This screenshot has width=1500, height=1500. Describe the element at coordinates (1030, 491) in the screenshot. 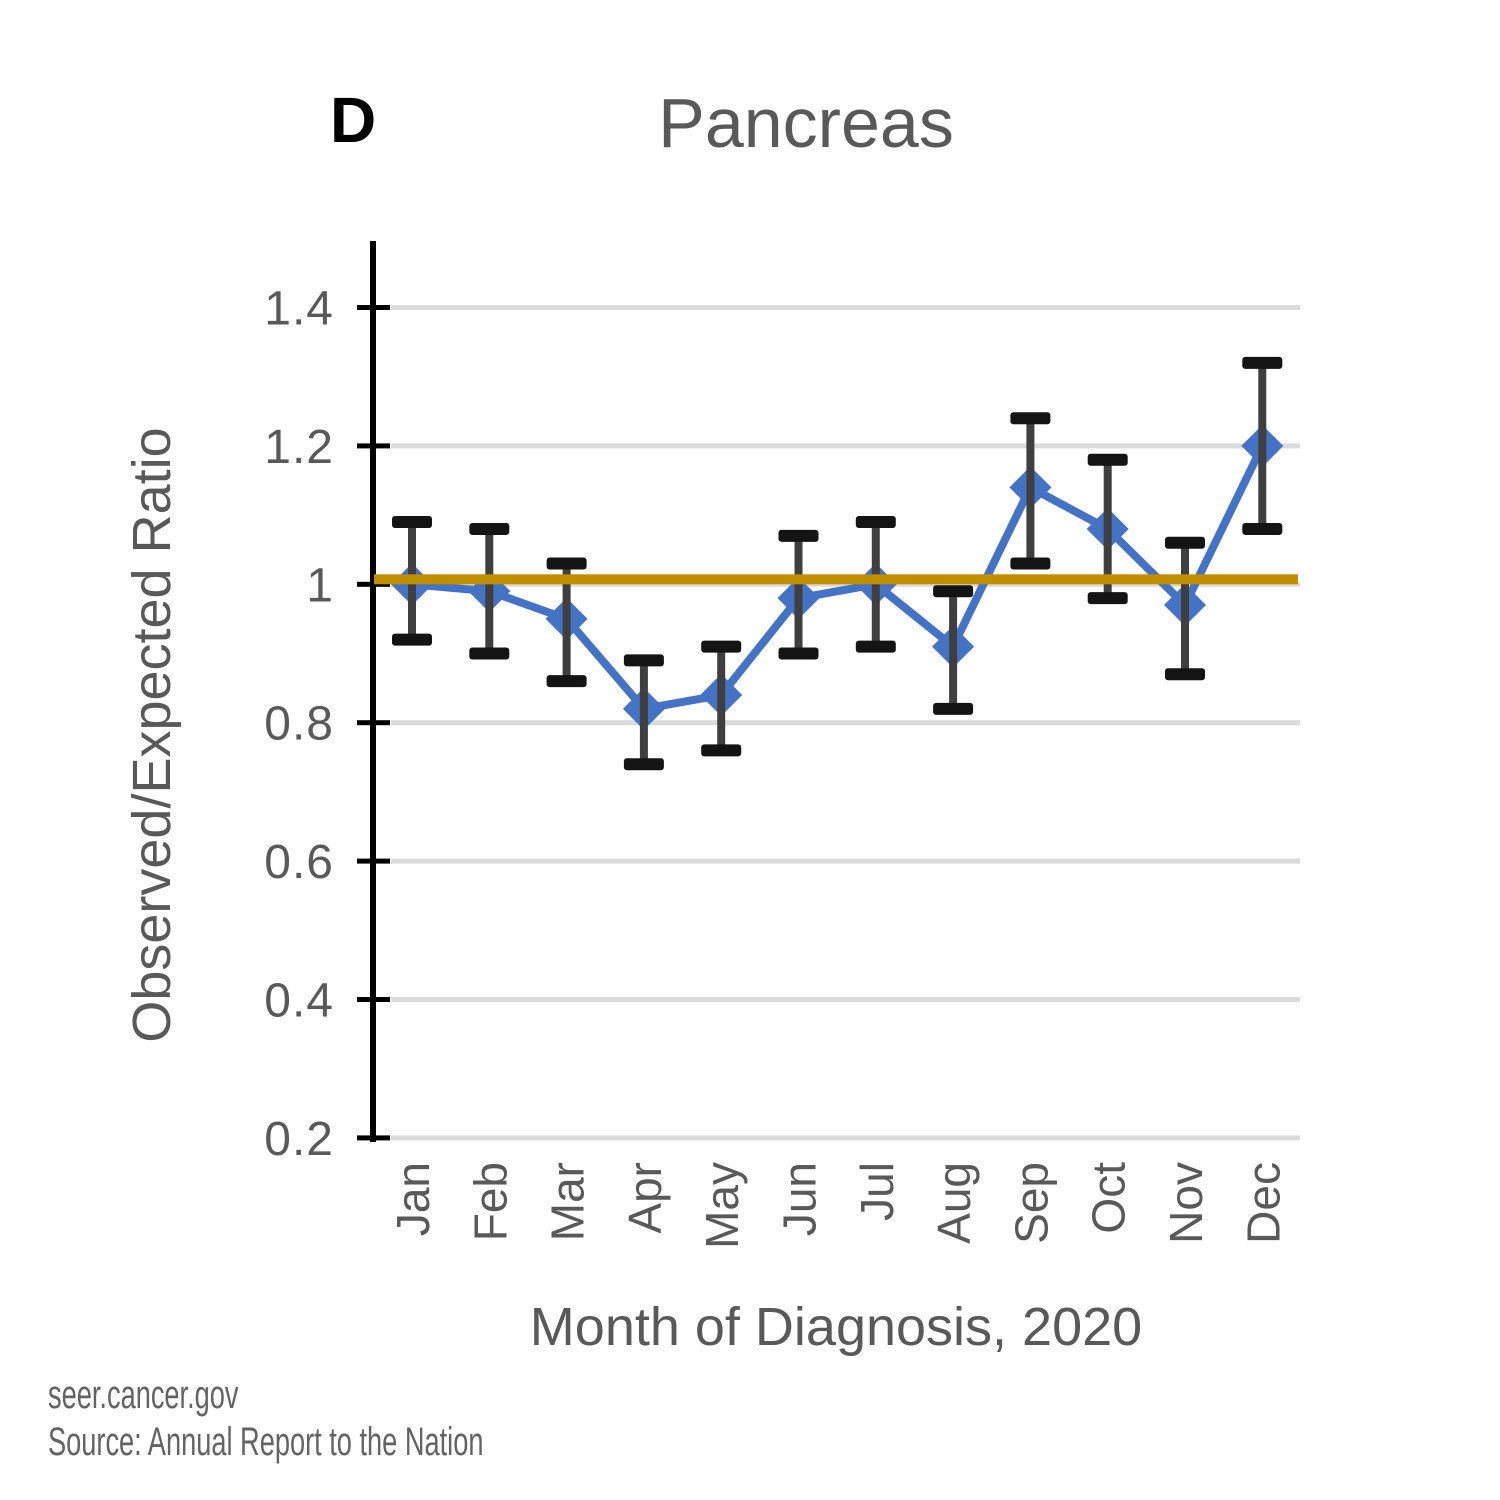

I see `error-bar-sep` at that location.